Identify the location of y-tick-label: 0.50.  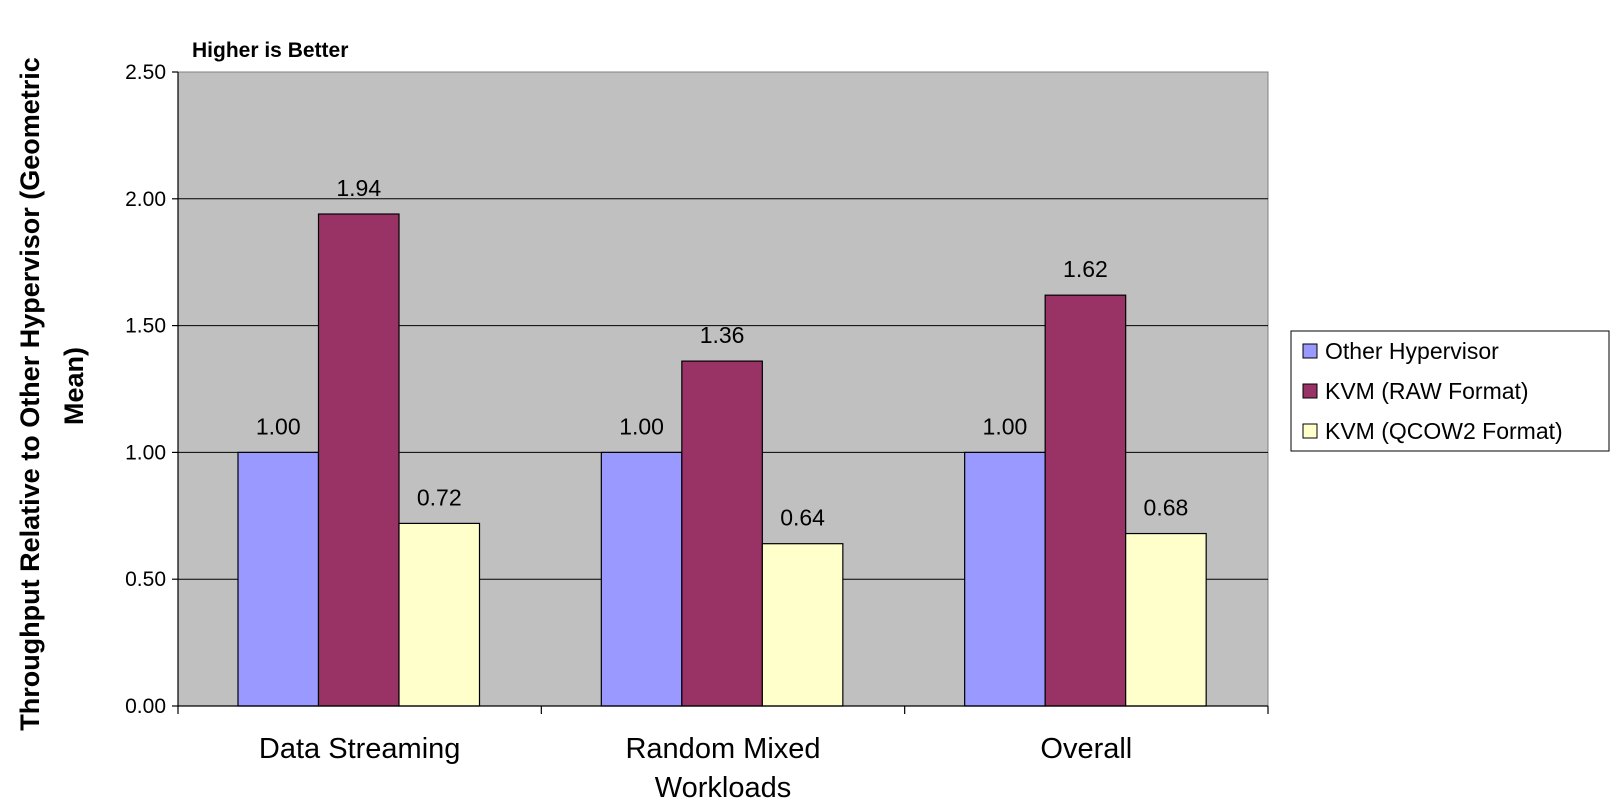
(145, 579).